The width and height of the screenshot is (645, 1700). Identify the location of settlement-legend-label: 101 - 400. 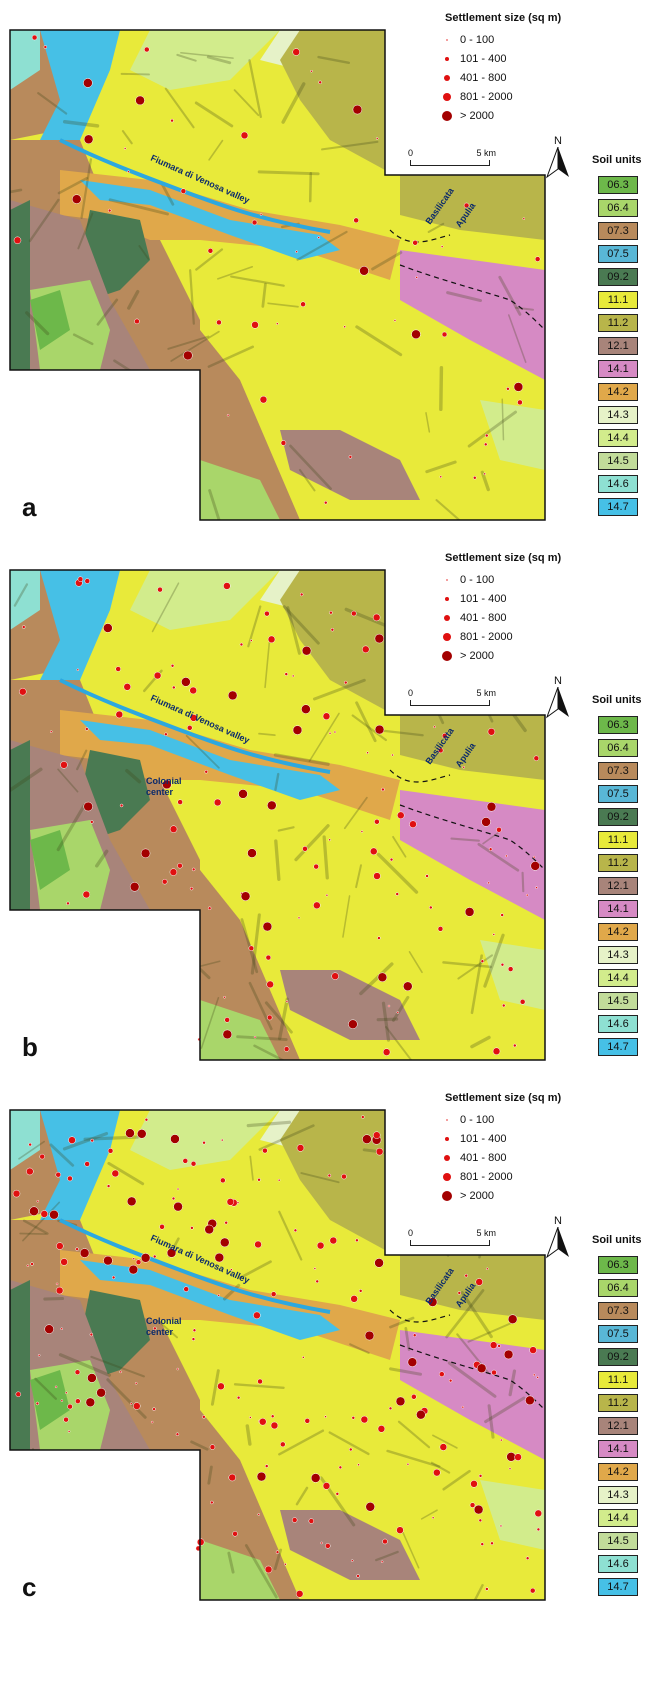
(483, 1139).